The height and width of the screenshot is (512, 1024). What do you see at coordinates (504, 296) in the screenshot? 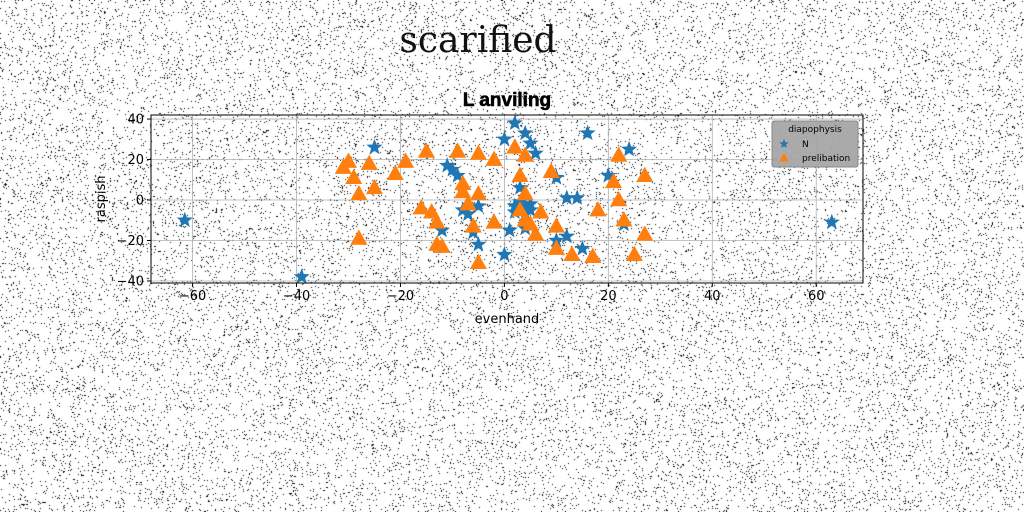
I see `x-tick-label: 0` at bounding box center [504, 296].